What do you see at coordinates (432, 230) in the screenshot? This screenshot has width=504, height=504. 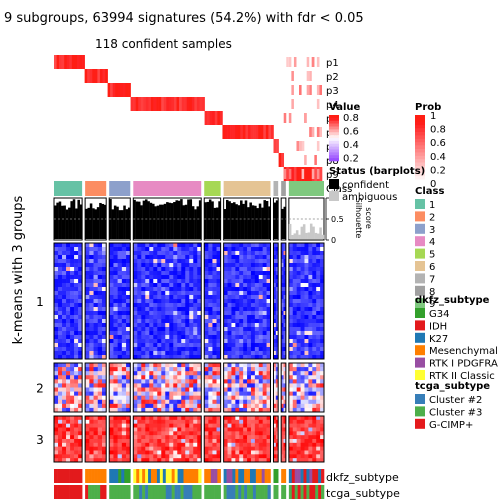 I see `class-legend-label: 3` at bounding box center [432, 230].